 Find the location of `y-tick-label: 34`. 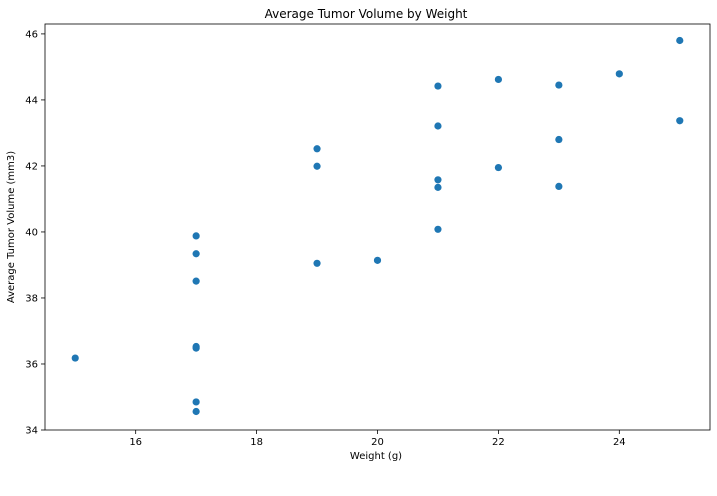

y-tick-label: 34 is located at coordinates (31, 431).